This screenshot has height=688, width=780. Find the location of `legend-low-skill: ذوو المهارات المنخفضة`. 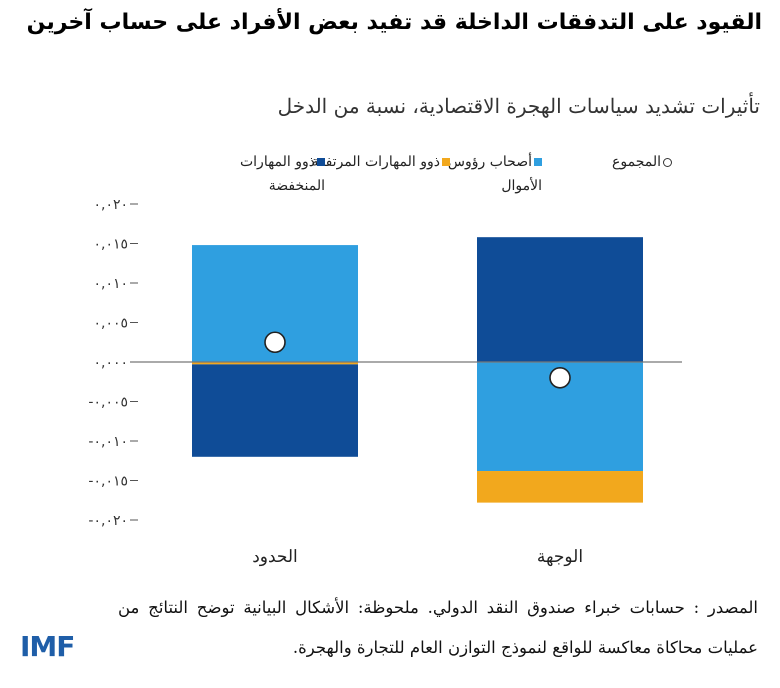

legend-low-skill: ذوو المهارات المنخفضة is located at coordinates (275, 174).